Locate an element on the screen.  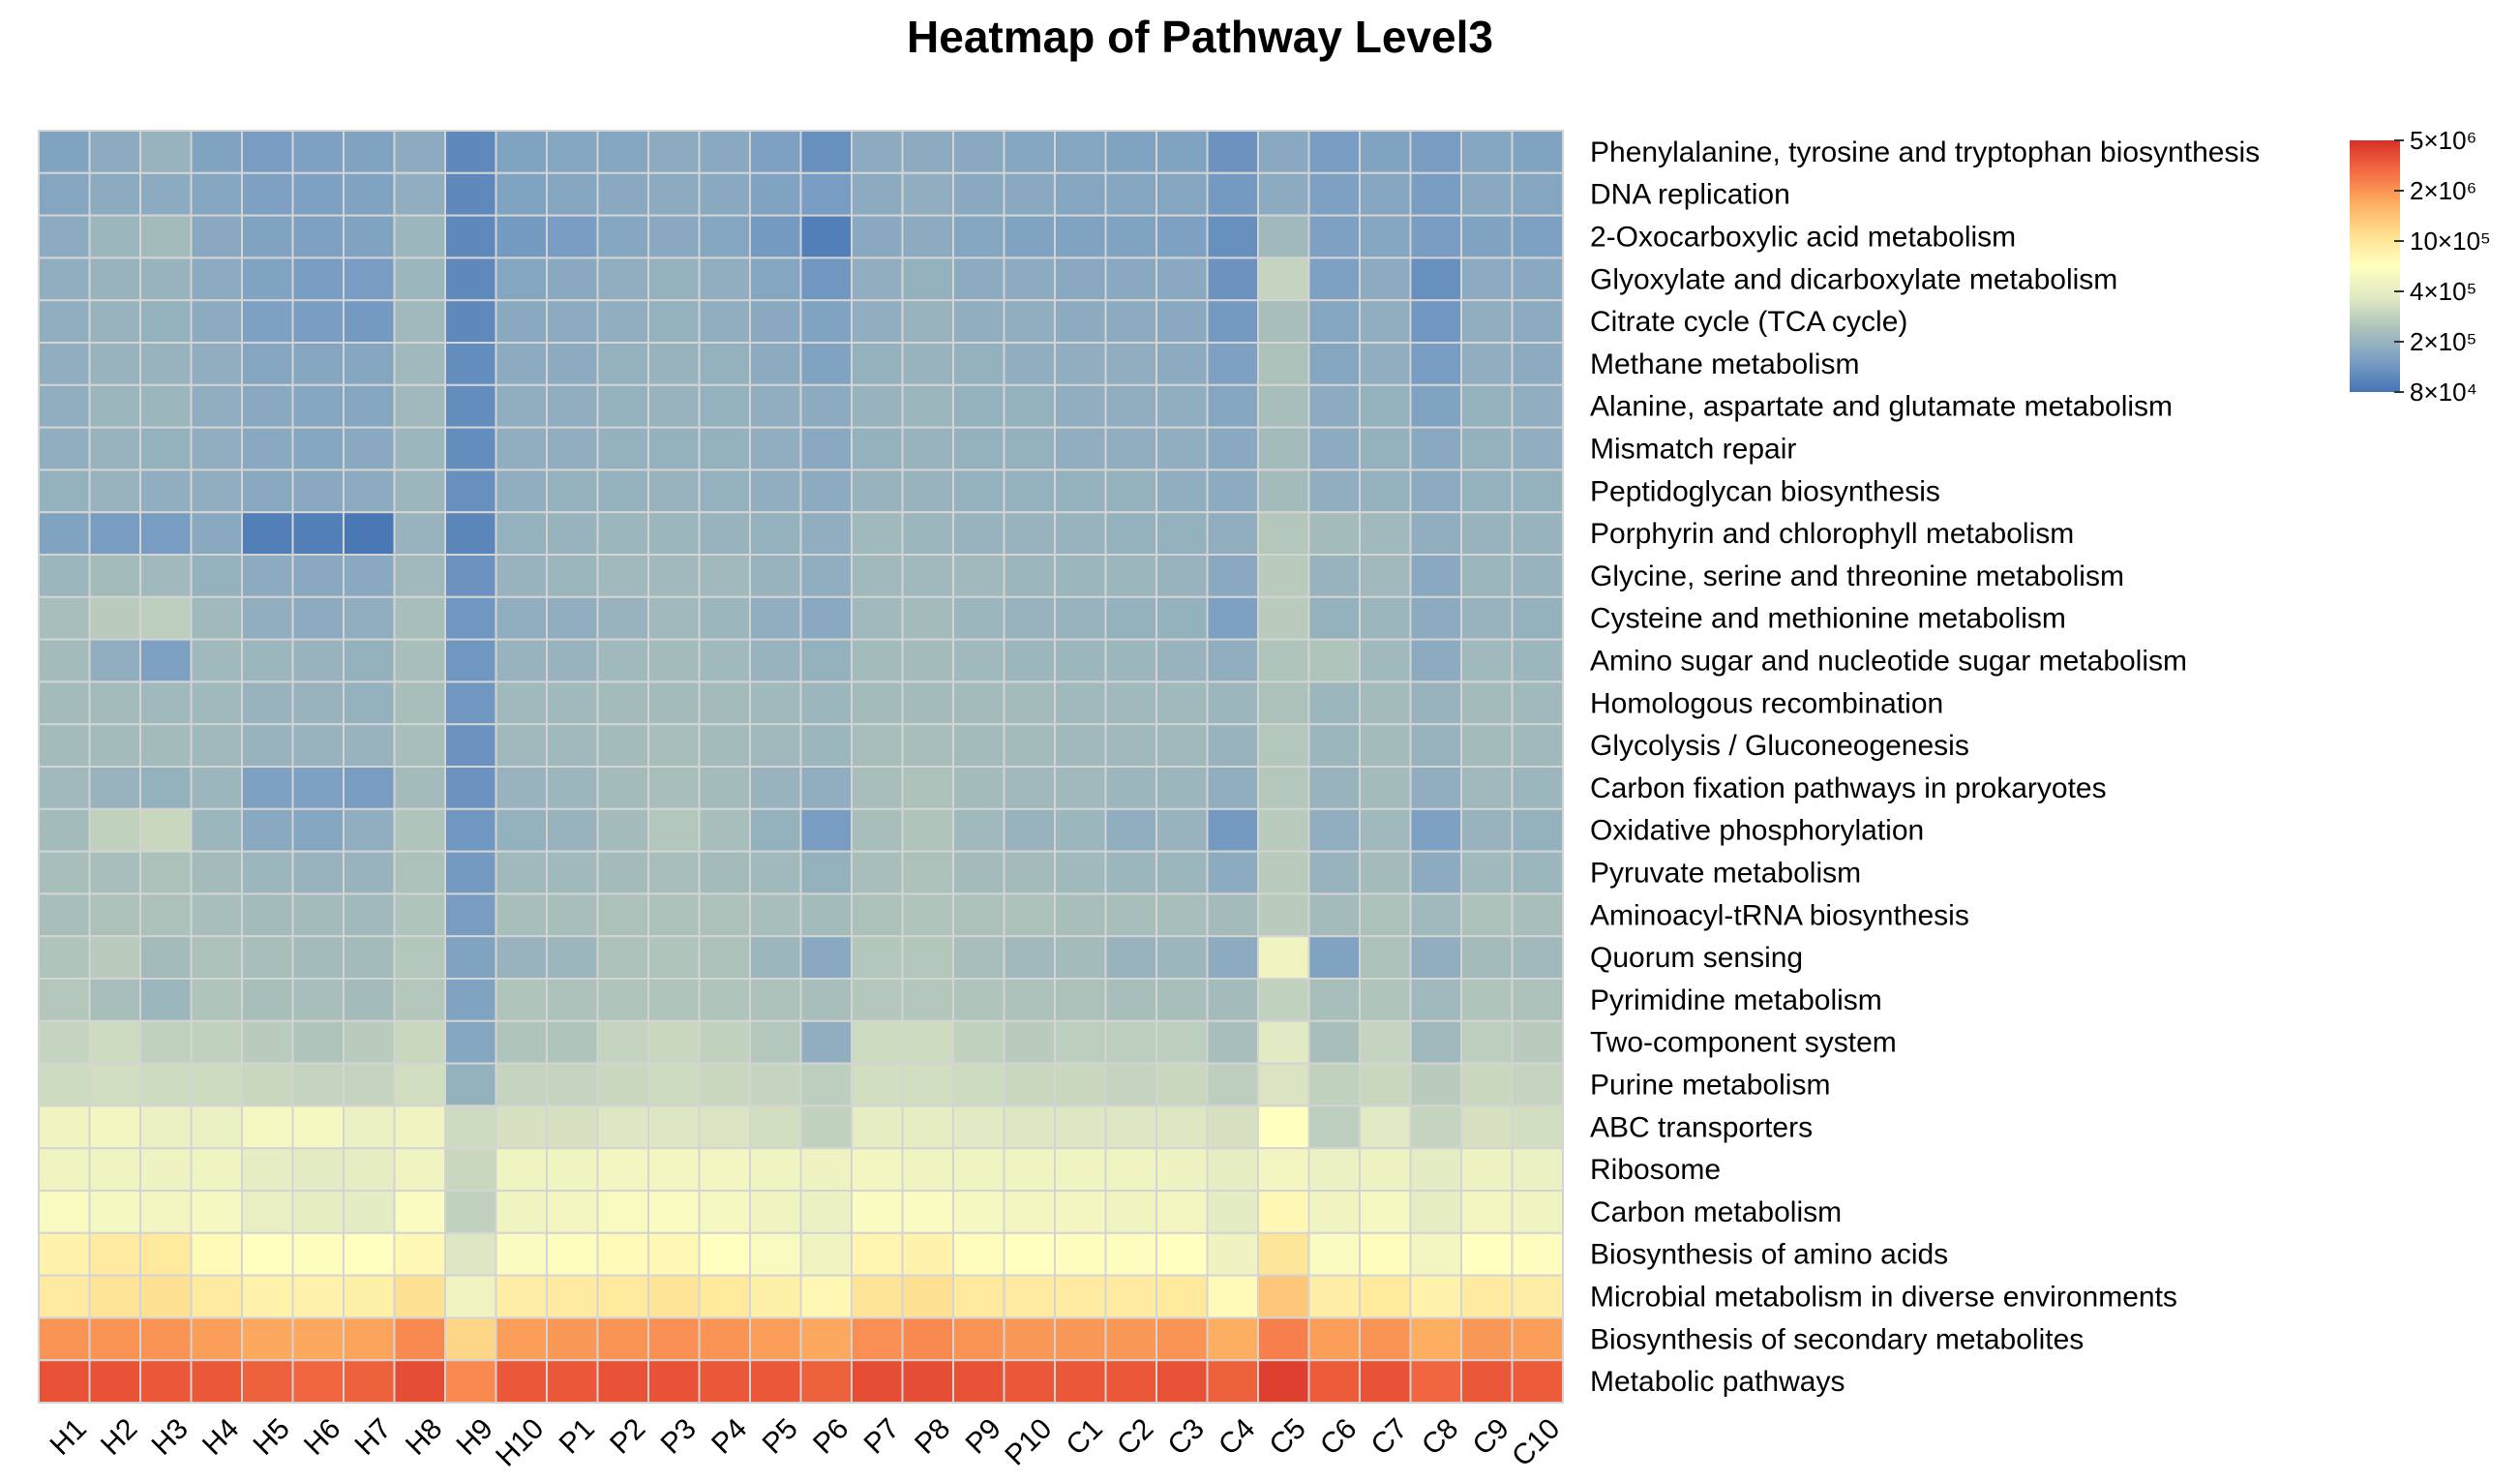
row-label: Mismatch repair is located at coordinates (1693, 450).